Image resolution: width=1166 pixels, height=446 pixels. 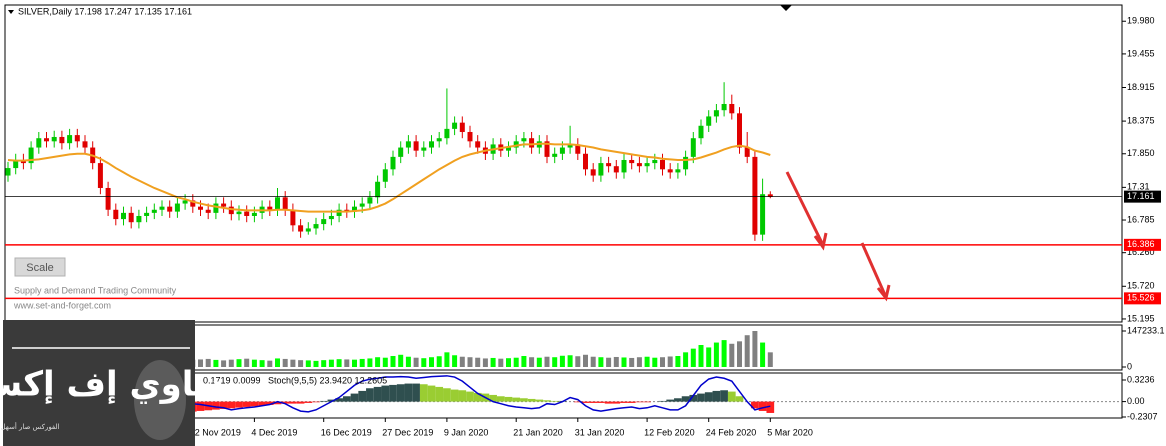 What do you see at coordinates (1141, 318) in the screenshot?
I see `y-tick-label: 15.195` at bounding box center [1141, 318].